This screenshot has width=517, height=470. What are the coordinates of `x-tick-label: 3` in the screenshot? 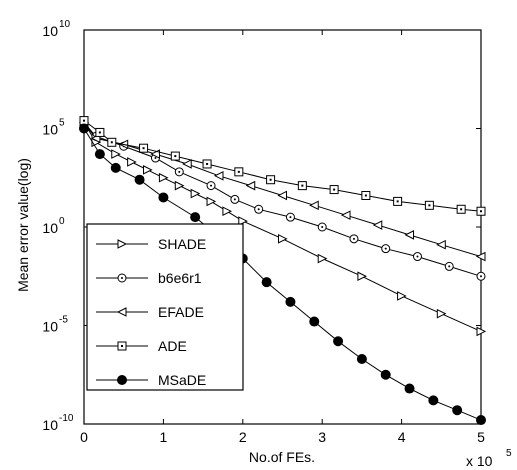 It's located at (322, 437).